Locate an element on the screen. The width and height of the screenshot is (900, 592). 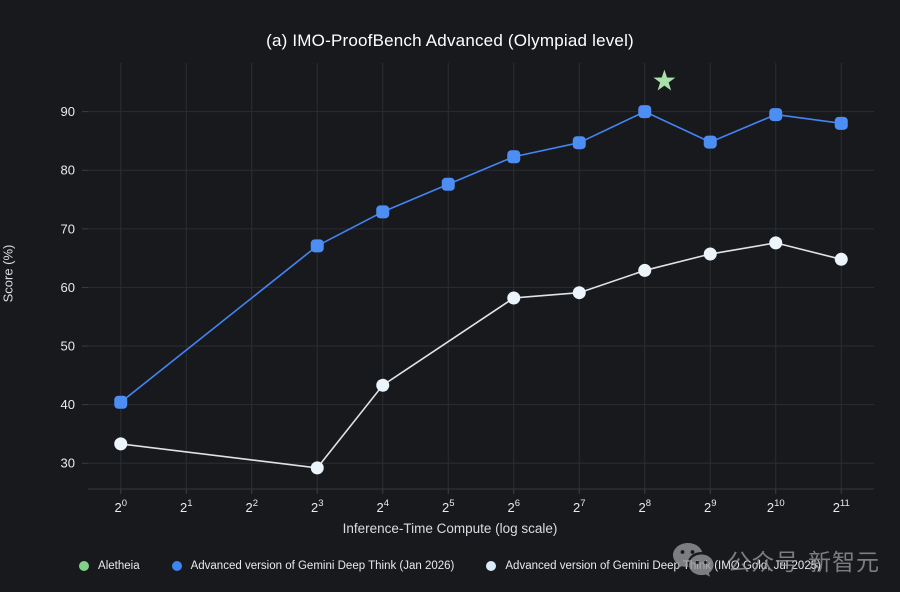
legend-item-aletheia: Aletheia is located at coordinates (109, 566).